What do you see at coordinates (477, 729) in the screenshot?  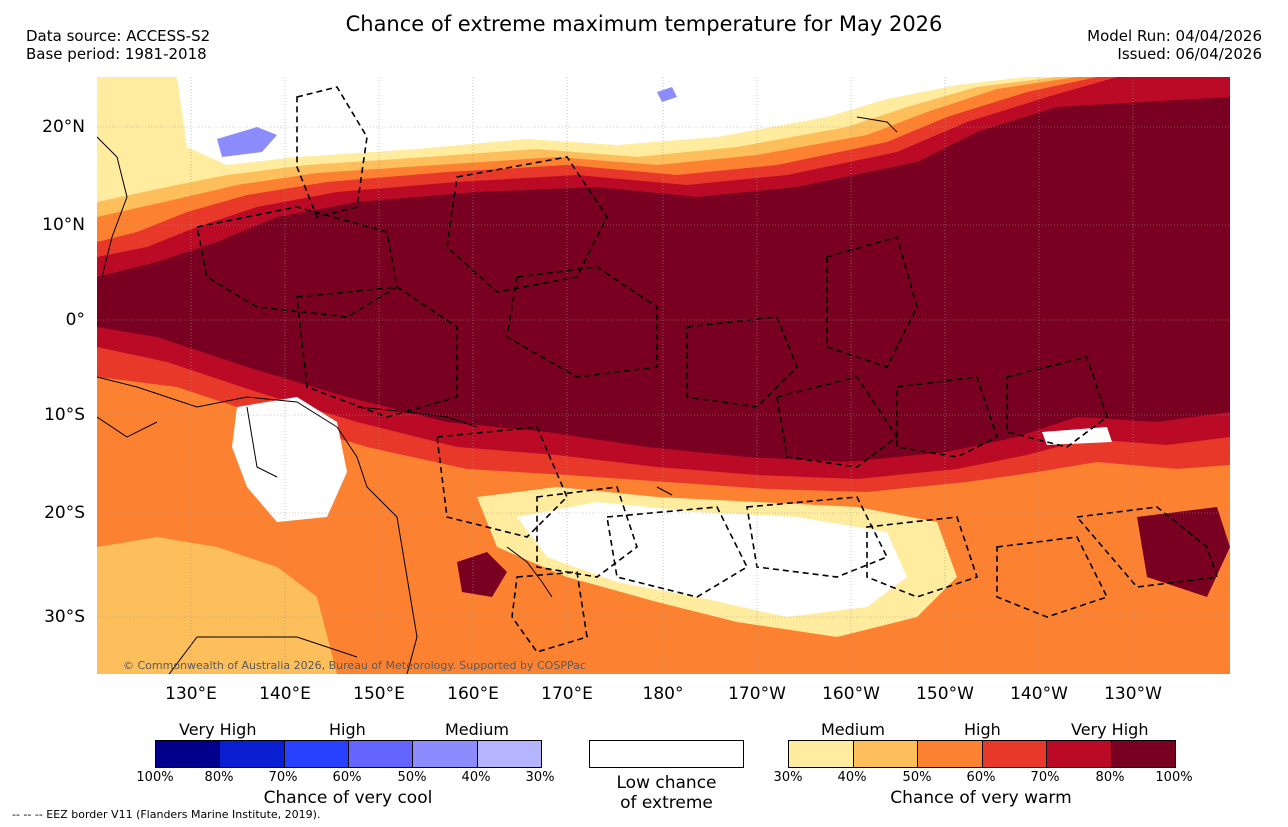 I see `cool-header: Medium` at bounding box center [477, 729].